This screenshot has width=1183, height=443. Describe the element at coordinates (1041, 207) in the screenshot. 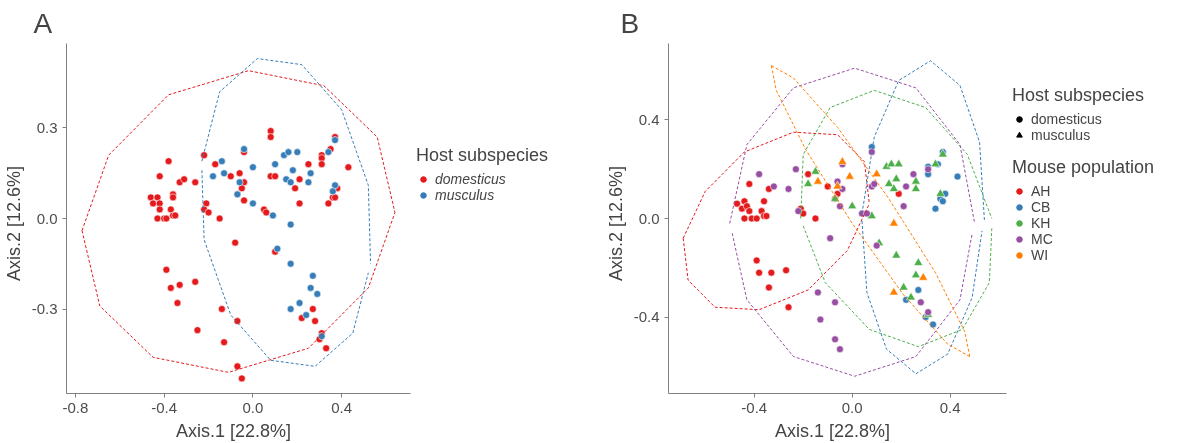

I see `legend-label: CB` at that location.